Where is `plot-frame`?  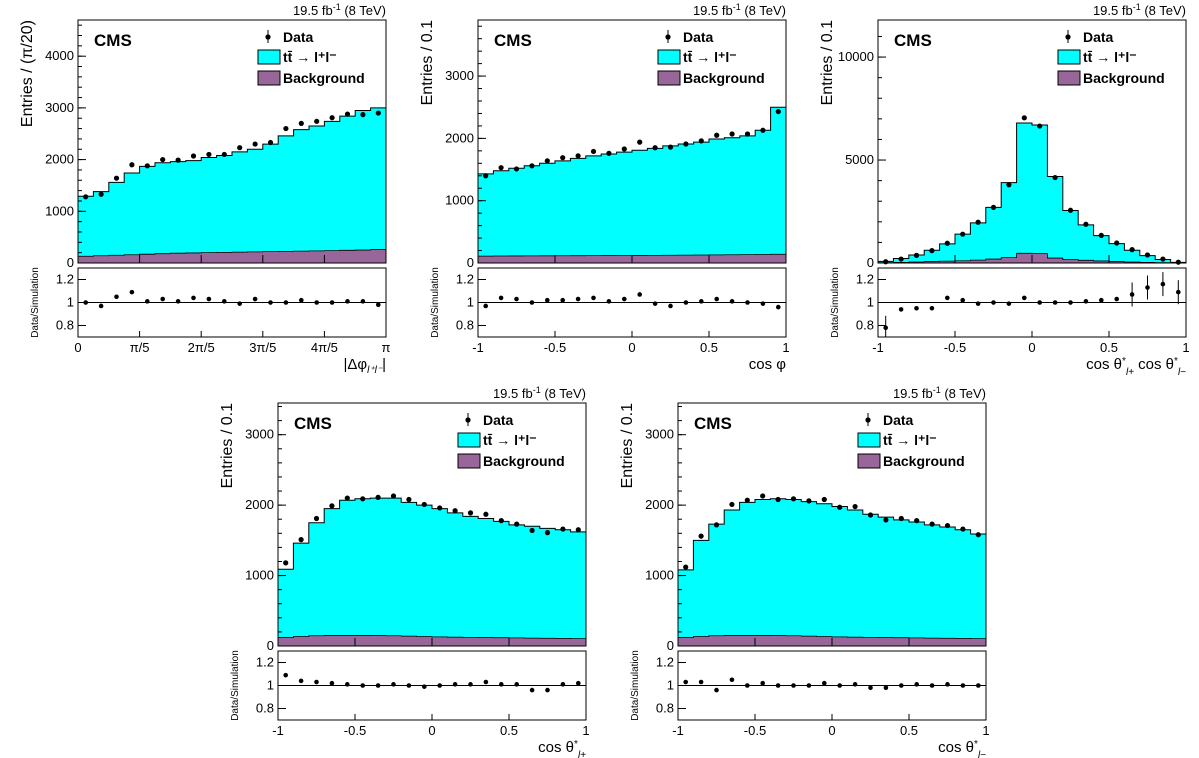
plot-frame is located at coordinates (232, 141).